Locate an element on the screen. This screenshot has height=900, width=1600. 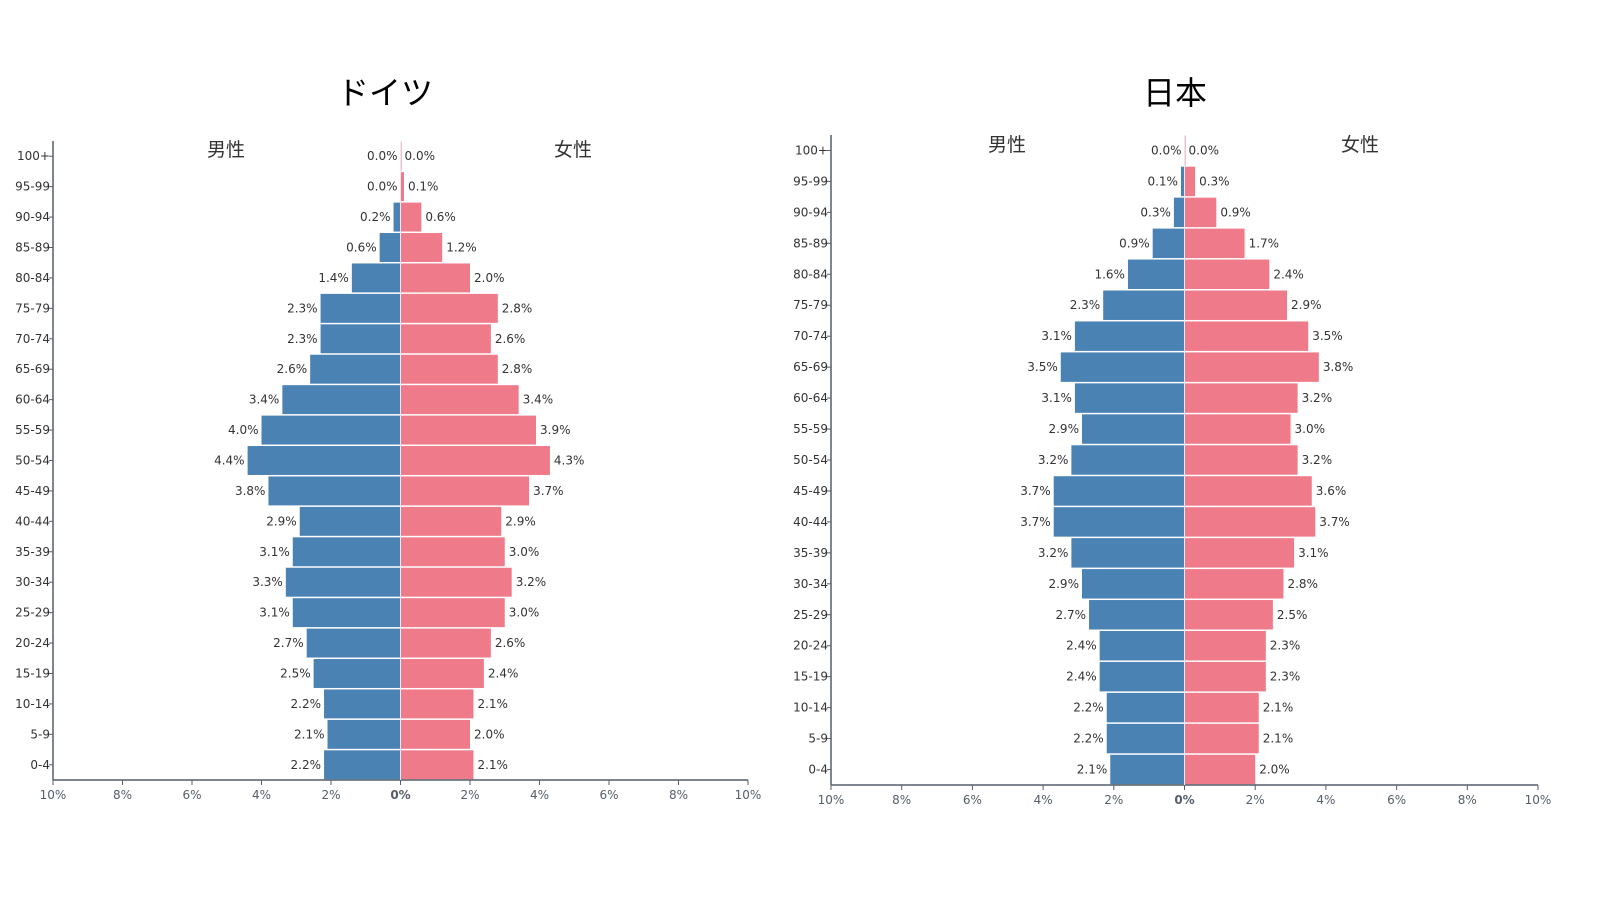
x-tick-label: 2% is located at coordinates (330, 795).